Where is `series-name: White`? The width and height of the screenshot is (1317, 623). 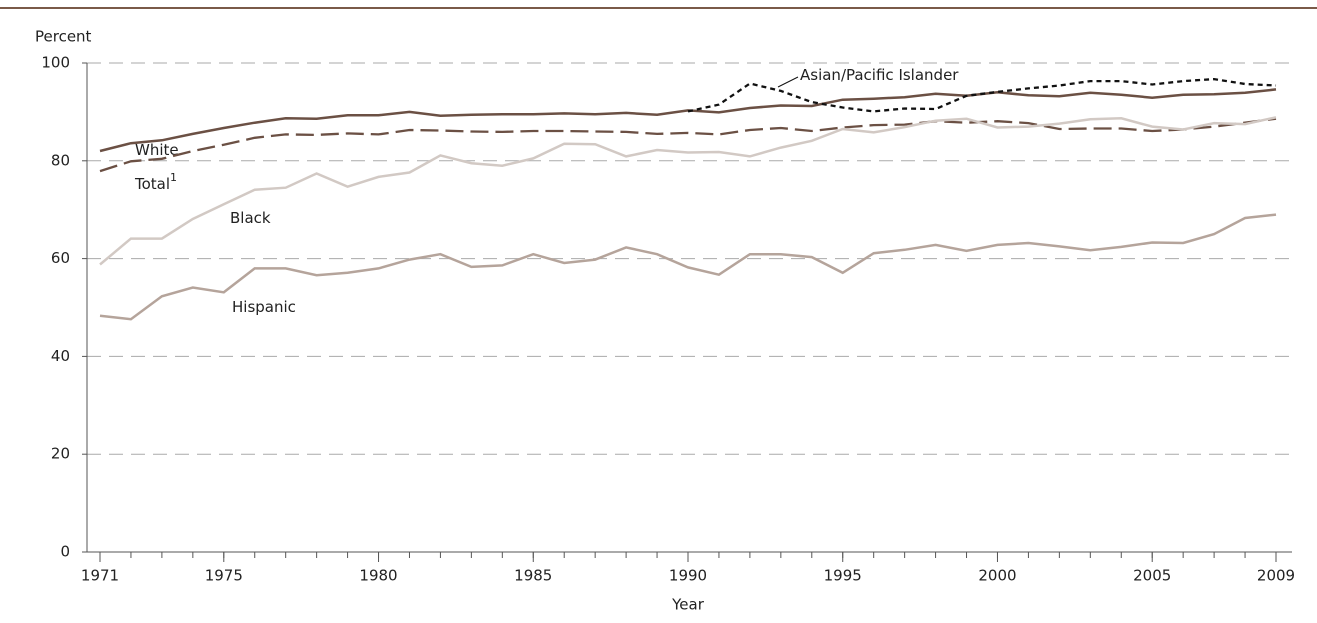 series-name: White is located at coordinates (157, 150).